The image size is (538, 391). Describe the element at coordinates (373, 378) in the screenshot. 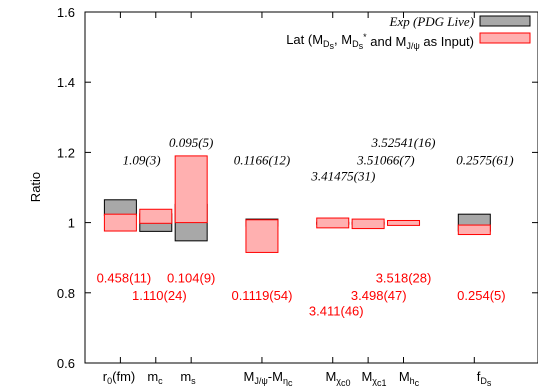

I see `x-label-chic1: Mχc1` at that location.